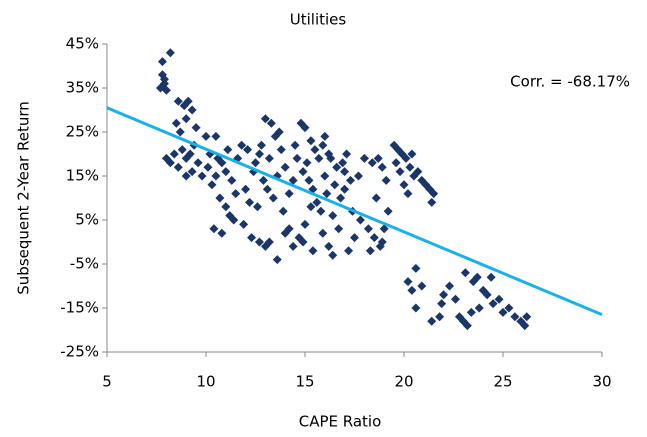 Image resolution: width=647 pixels, height=437 pixels. Describe the element at coordinates (87, 220) in the screenshot. I see `y-tick-label: 5%` at that location.